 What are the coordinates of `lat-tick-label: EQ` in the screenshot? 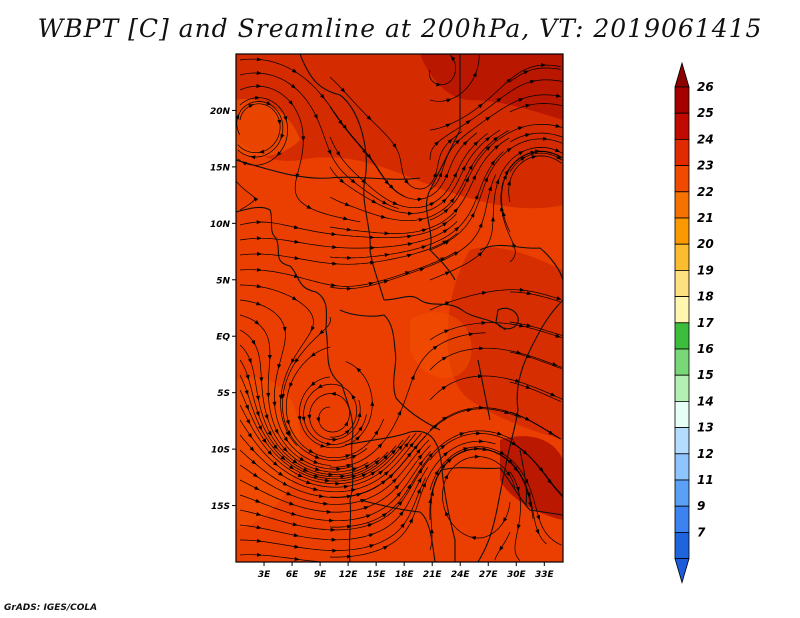 It's located at (223, 338).